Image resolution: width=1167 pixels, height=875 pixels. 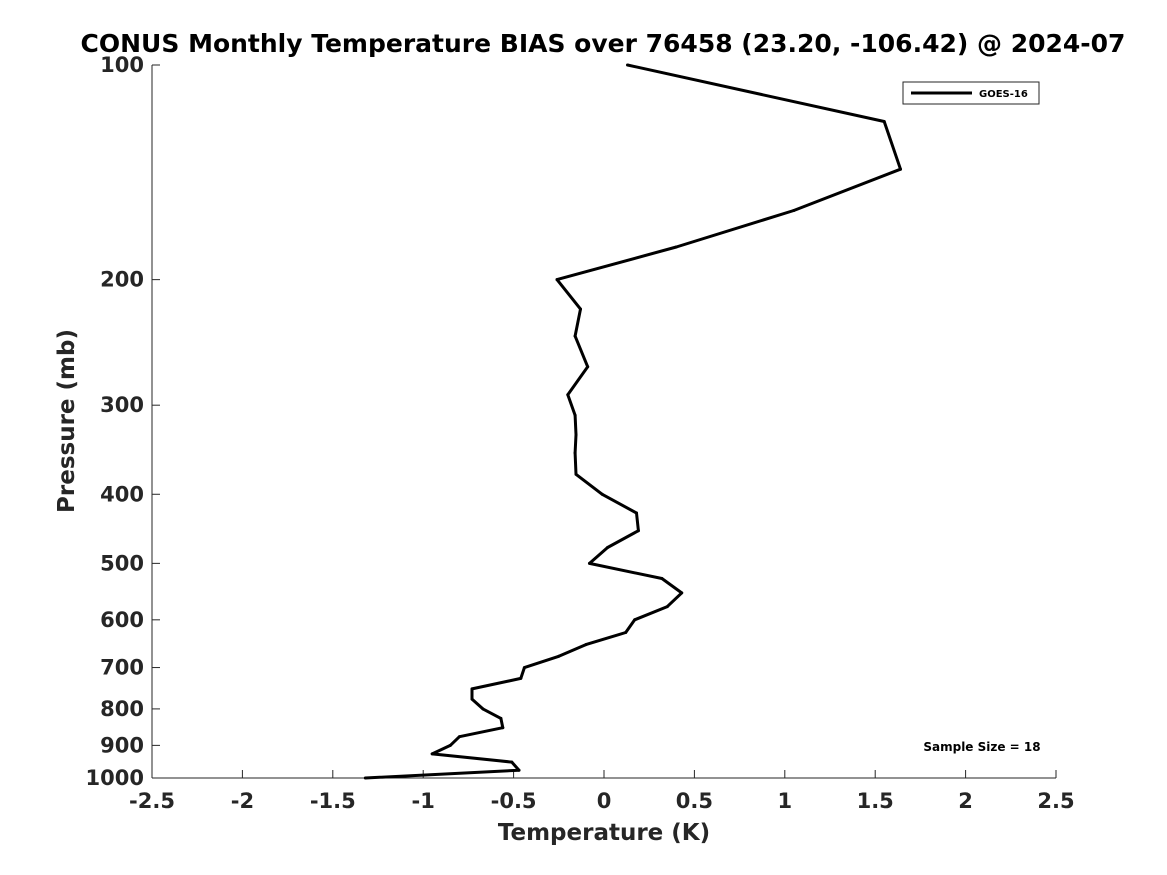 I want to click on y-ticks: 100 200 300 400 500 600 700 800 900 1000, so click(x=123, y=421).